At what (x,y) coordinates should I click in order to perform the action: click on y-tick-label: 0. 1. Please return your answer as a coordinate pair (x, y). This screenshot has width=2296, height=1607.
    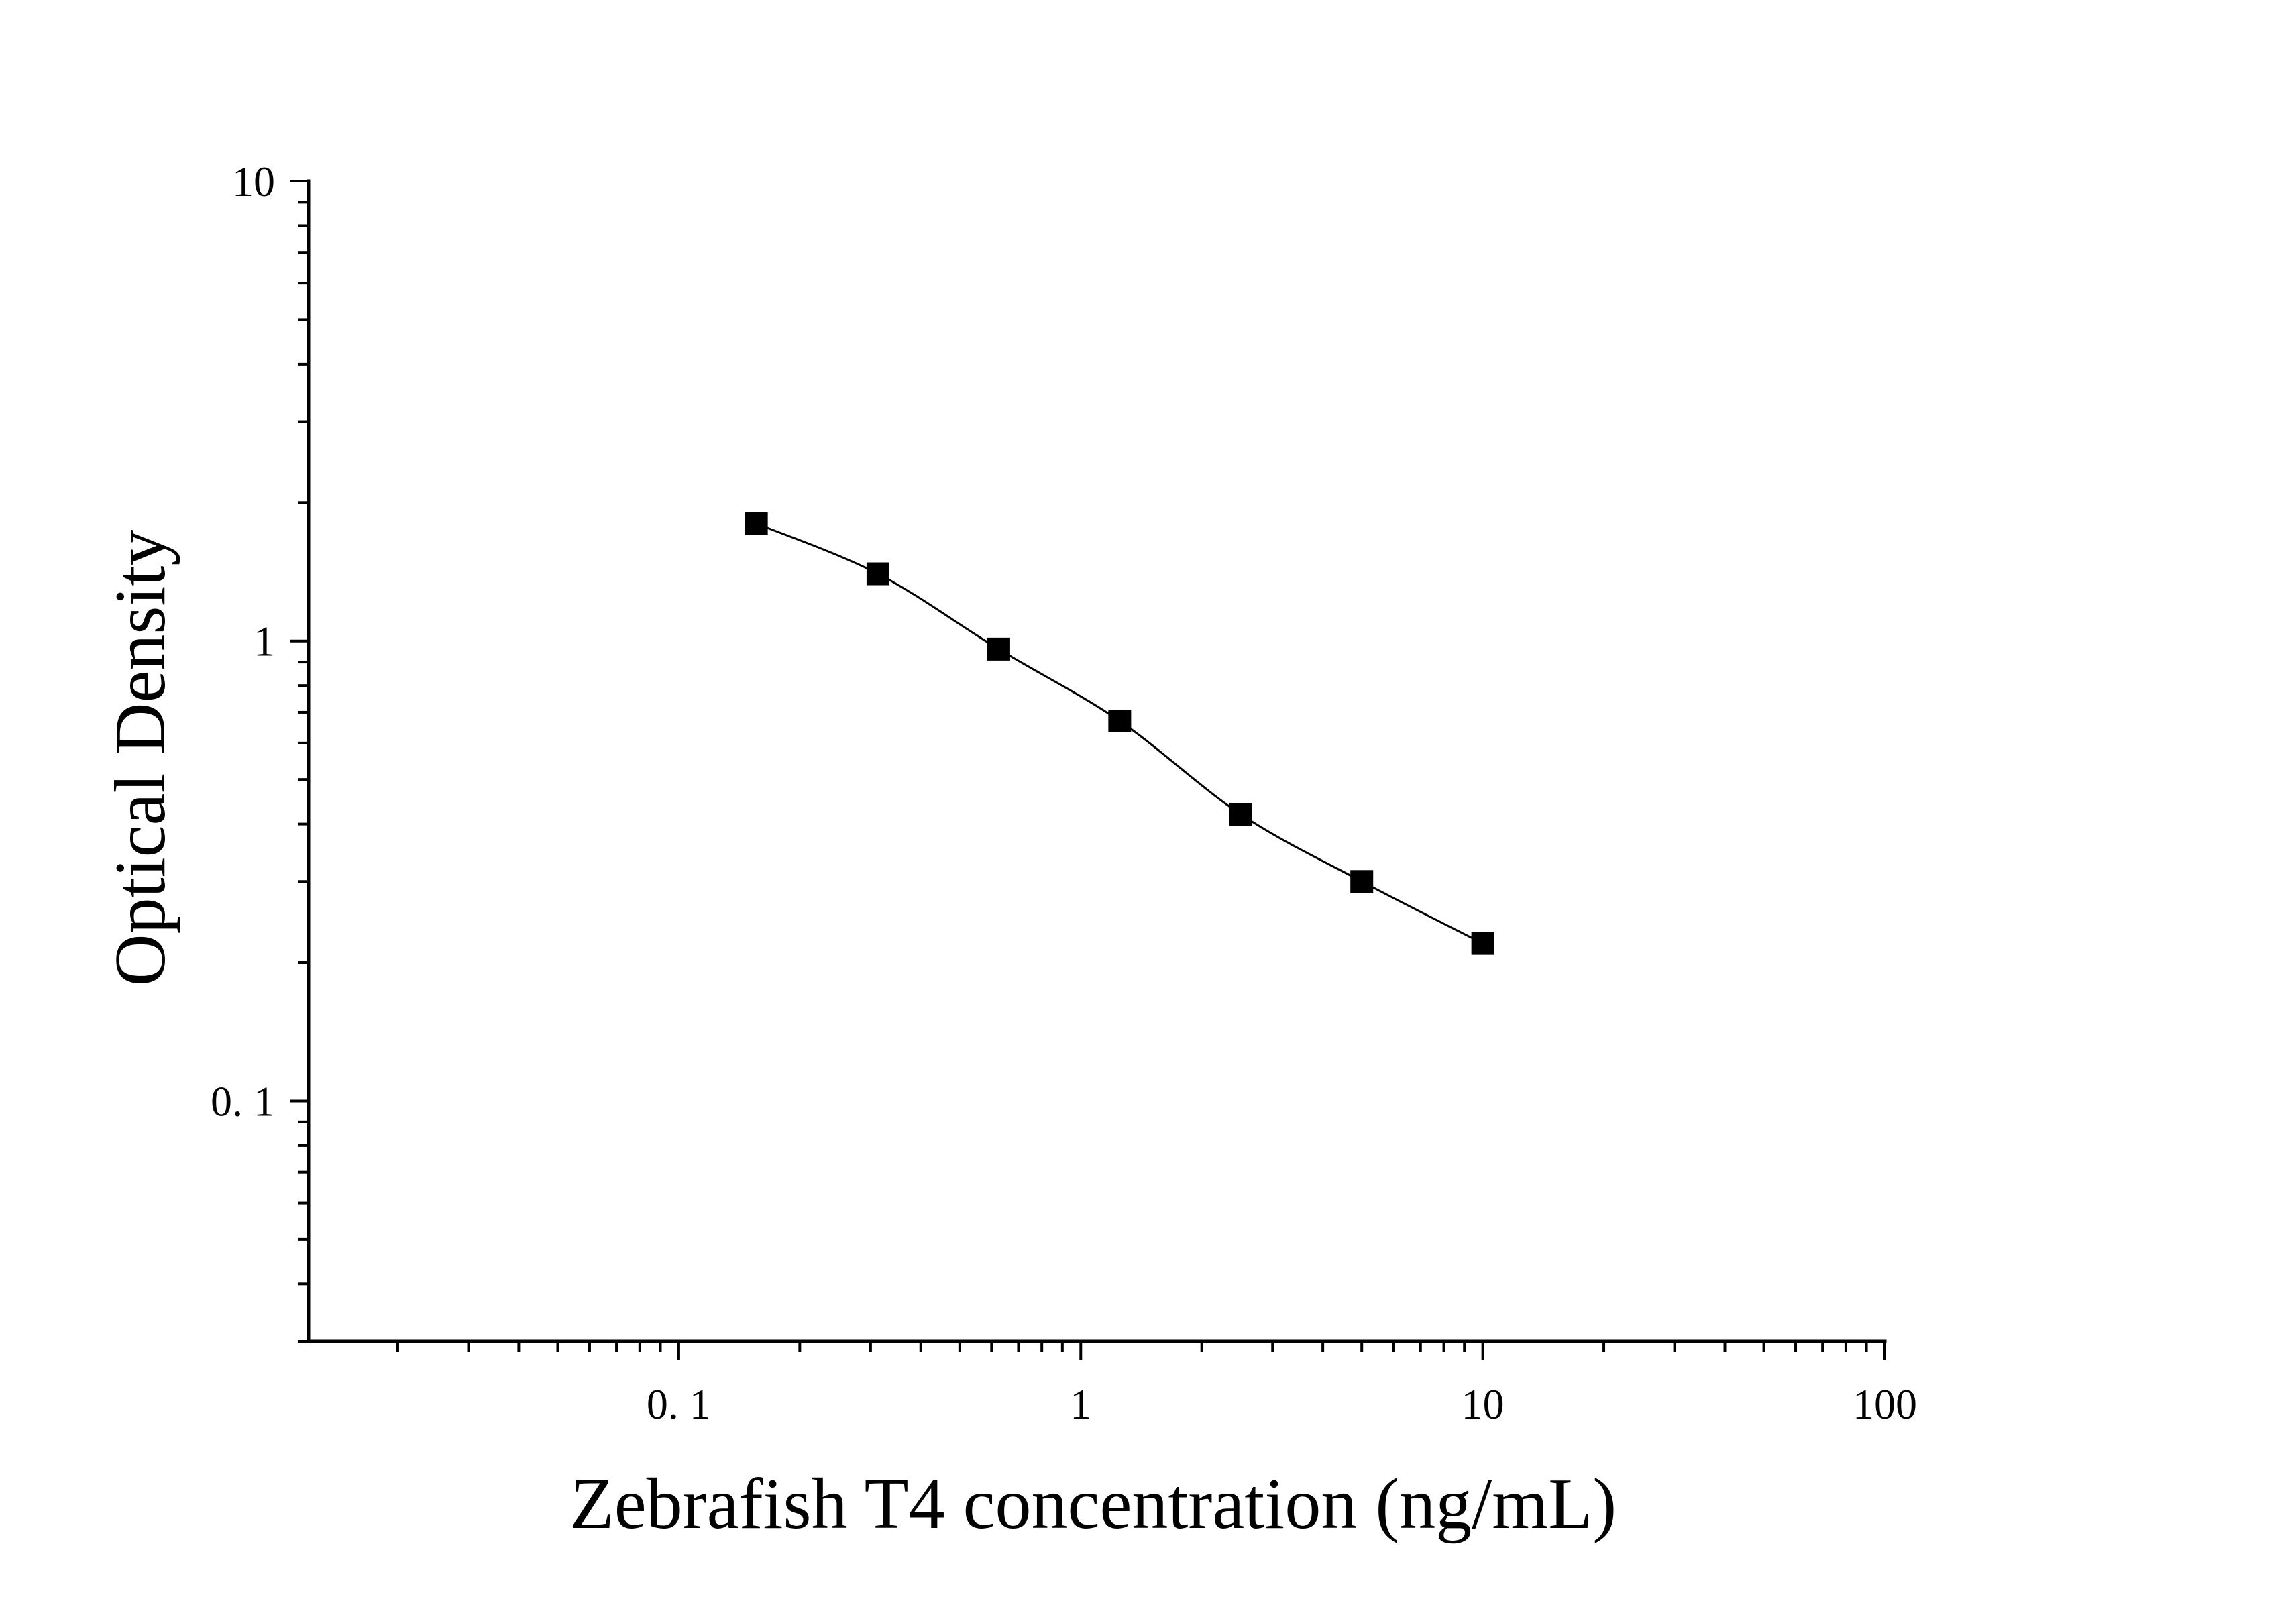
    Looking at the image, I should click on (243, 1101).